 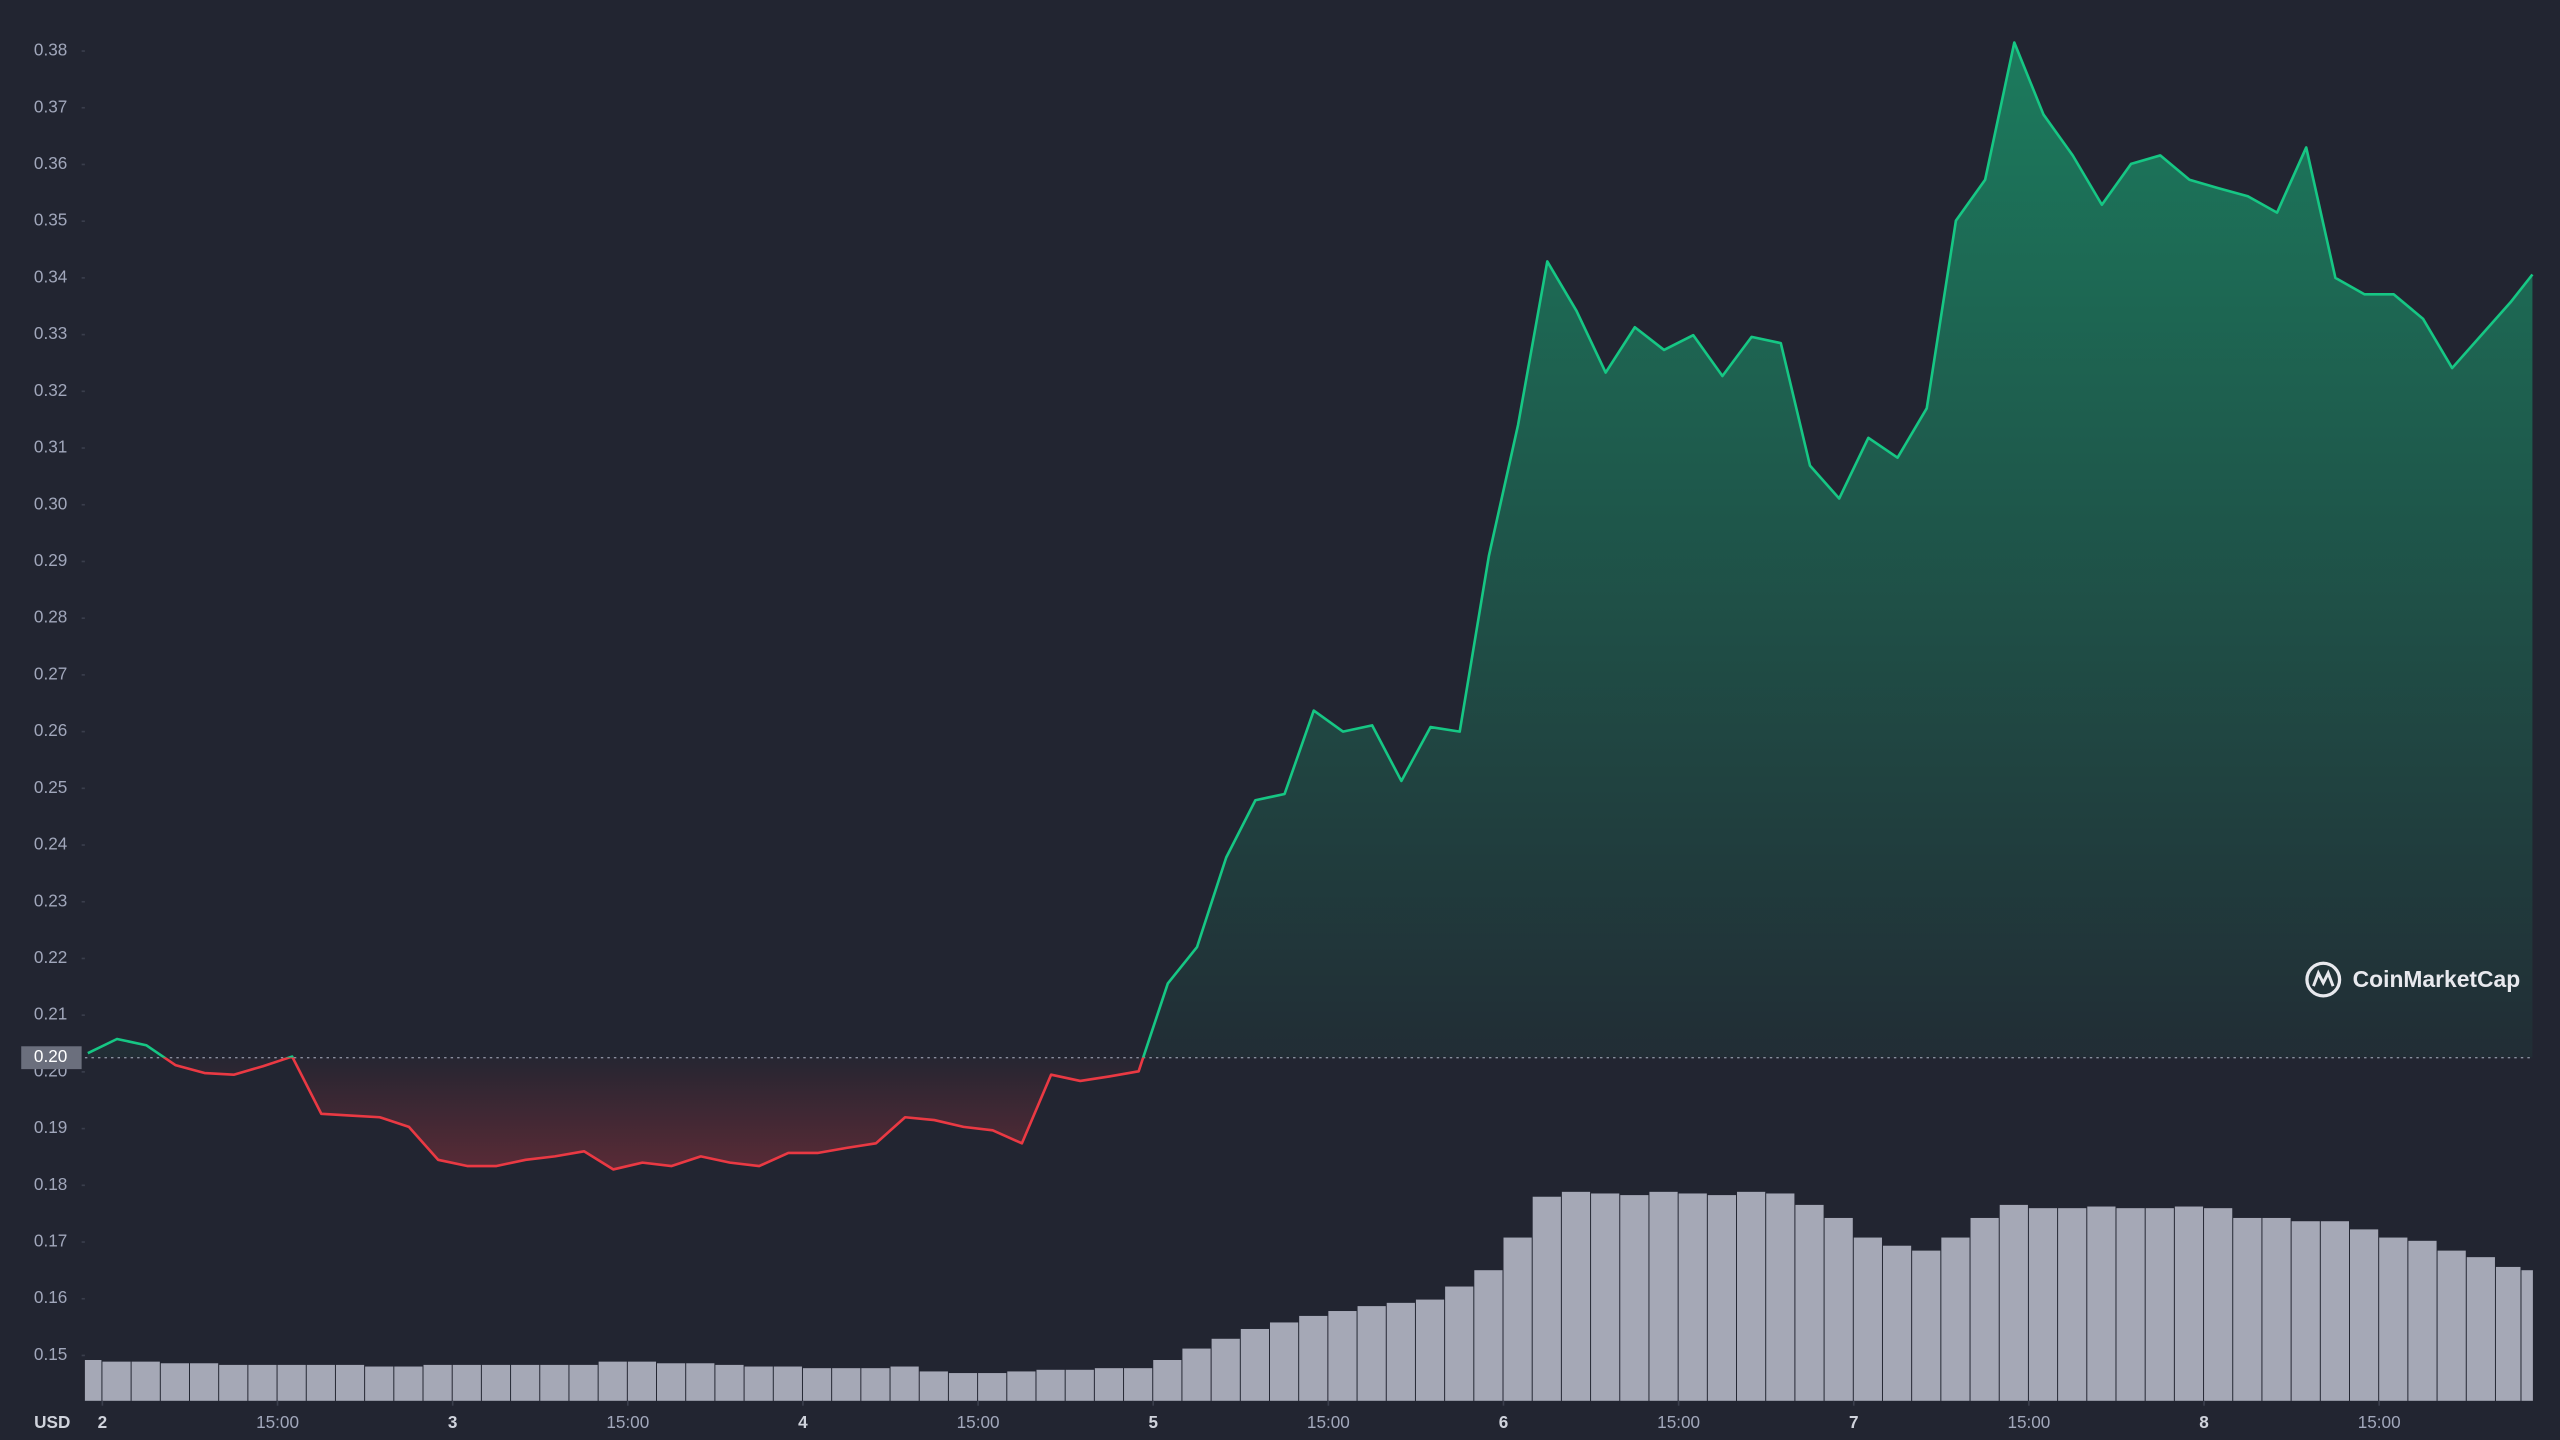 I want to click on watermark-text: CoinMarketCap, so click(x=2437, y=979).